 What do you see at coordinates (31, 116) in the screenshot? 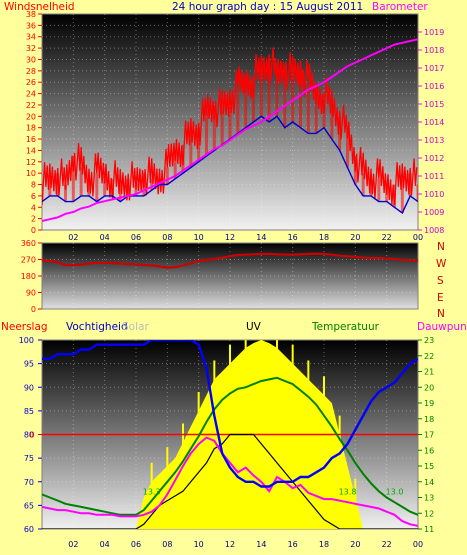
I see `wind-axis-tick-label: 20` at bounding box center [31, 116].